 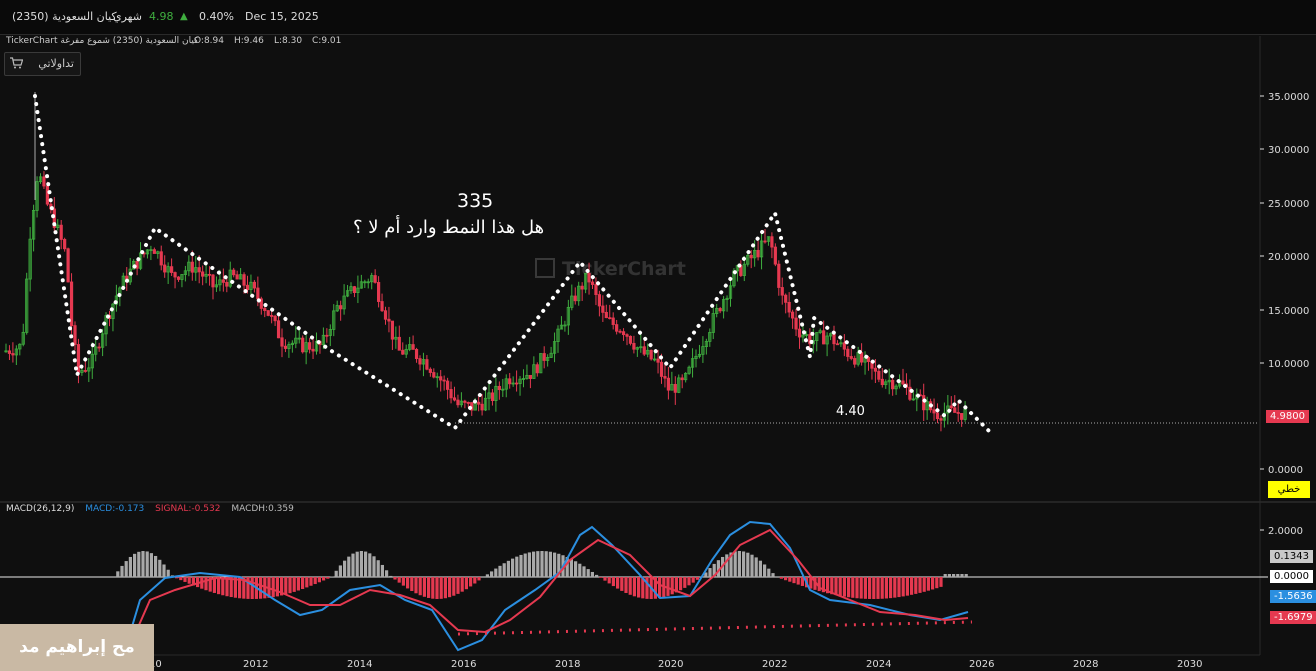 I want to click on period-selector: شهري, so click(x=127, y=16).